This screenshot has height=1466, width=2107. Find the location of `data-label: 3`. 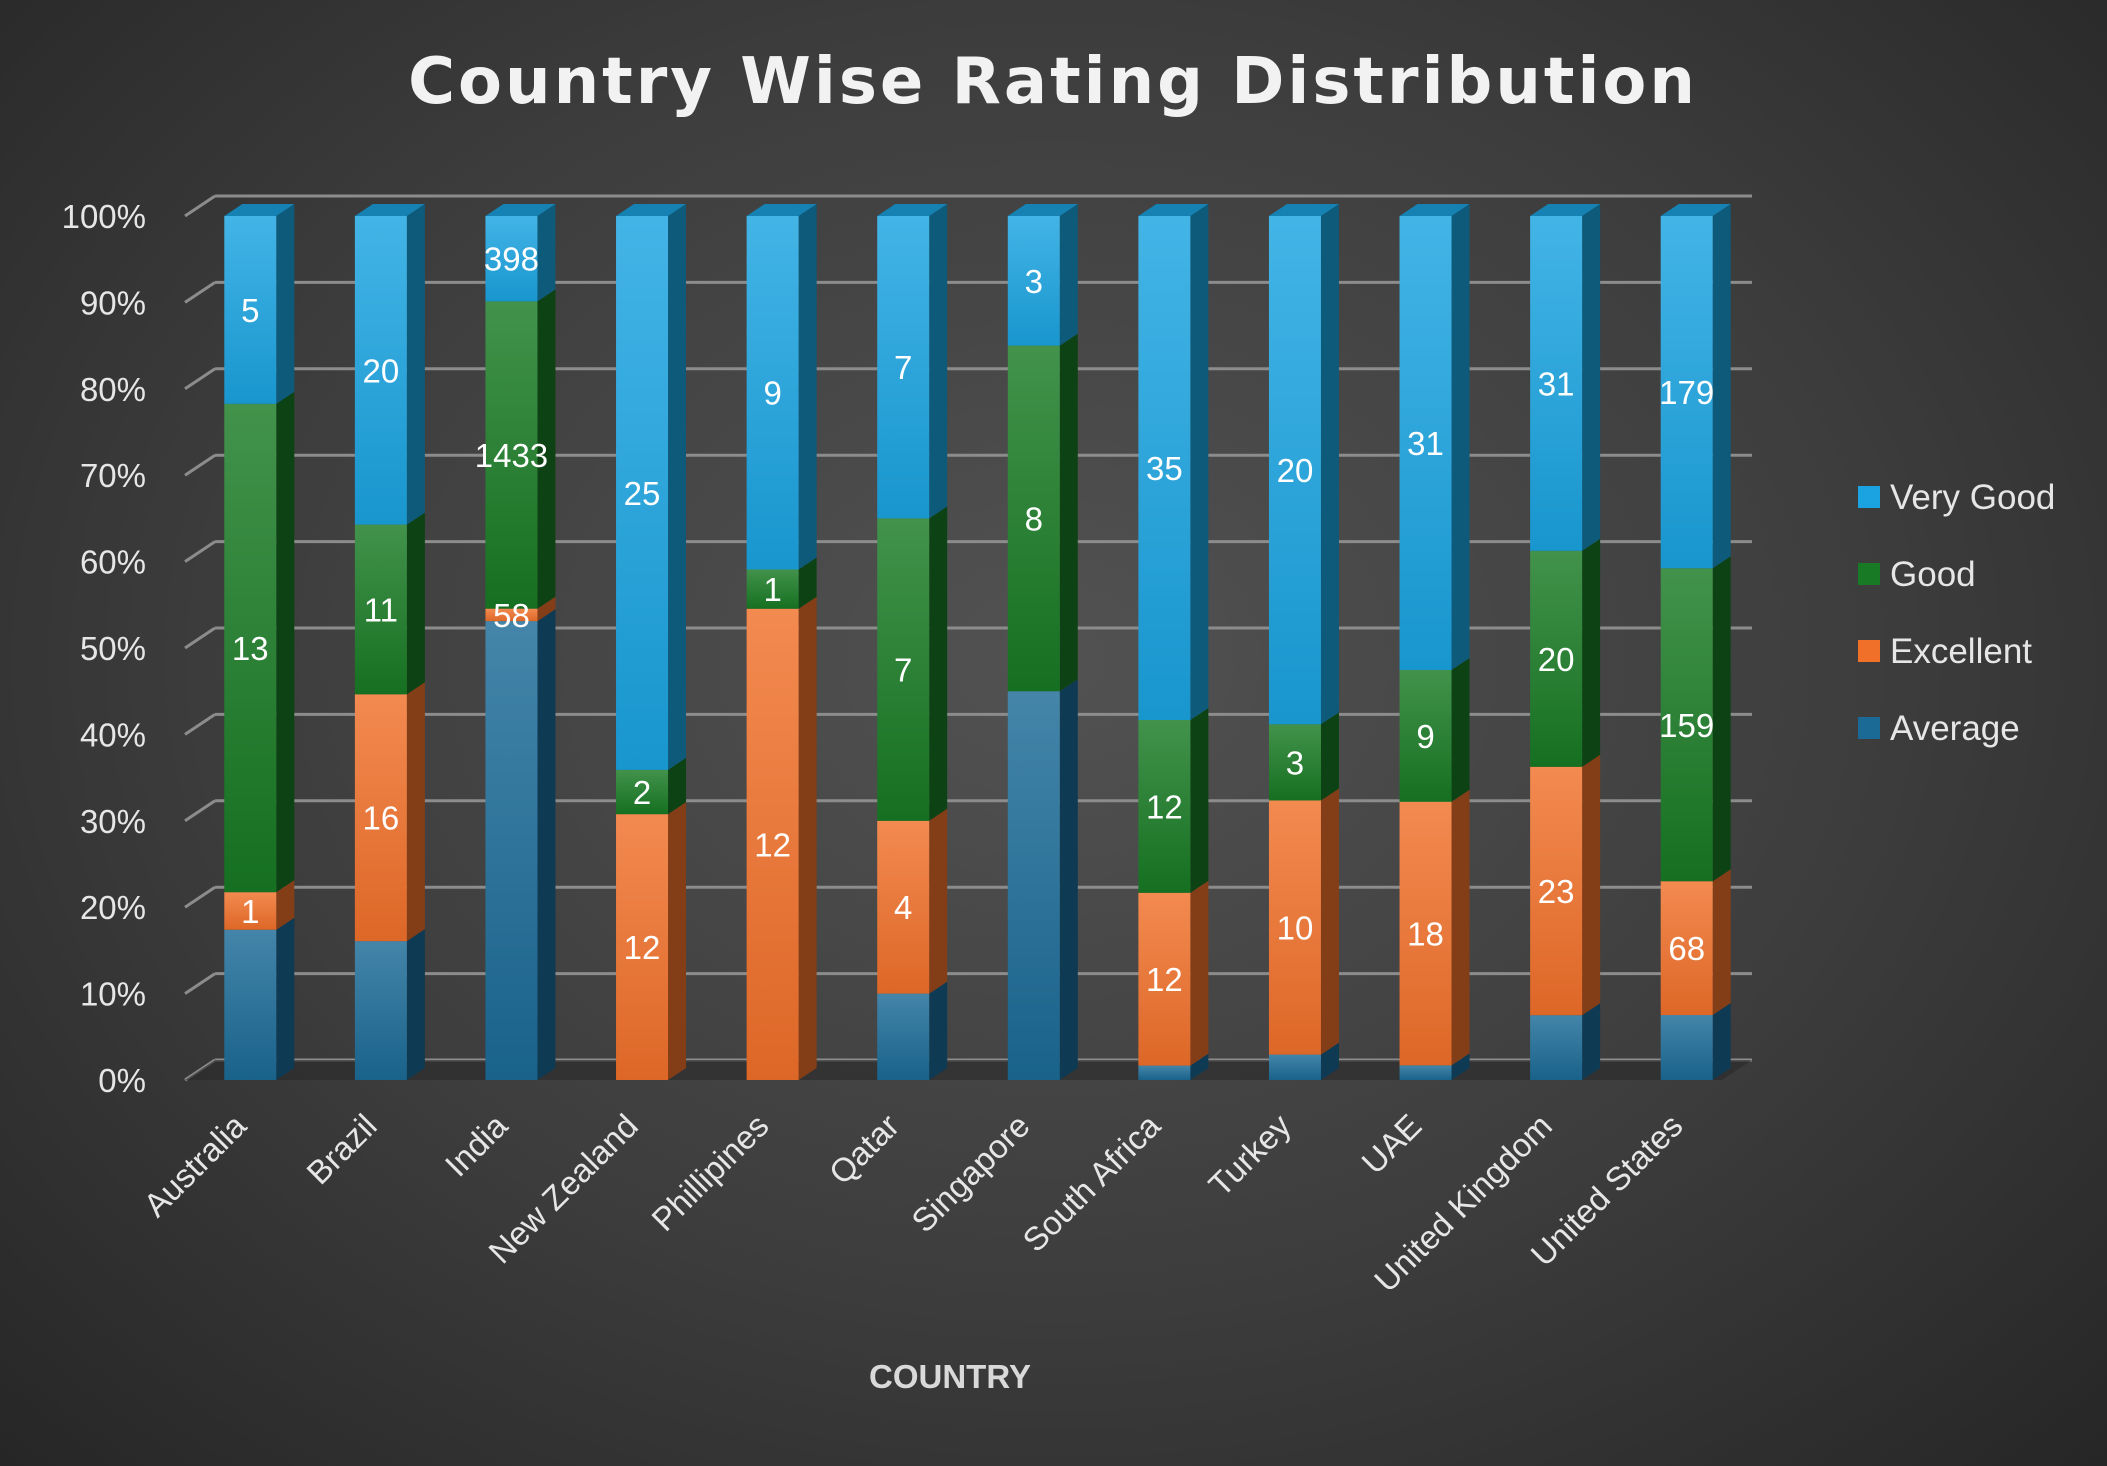

data-label: 3 is located at coordinates (1034, 281).